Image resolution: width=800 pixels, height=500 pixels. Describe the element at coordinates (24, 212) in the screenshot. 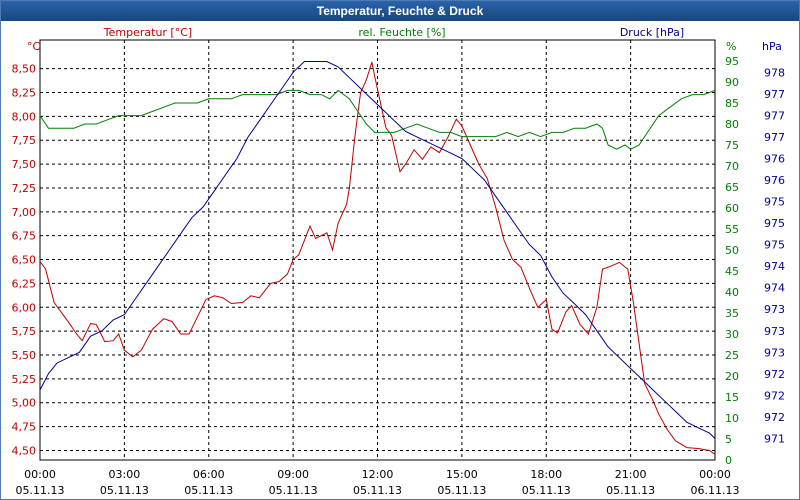

I see `temperature-tick-label: 7,00` at that location.